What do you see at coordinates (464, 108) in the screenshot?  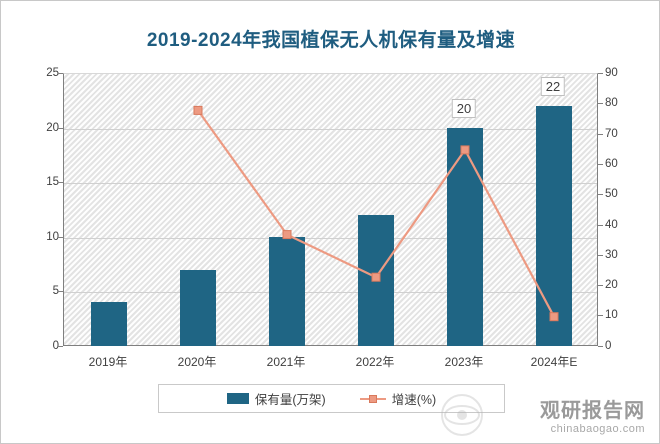 I see `bar-label-2023: 20` at bounding box center [464, 108].